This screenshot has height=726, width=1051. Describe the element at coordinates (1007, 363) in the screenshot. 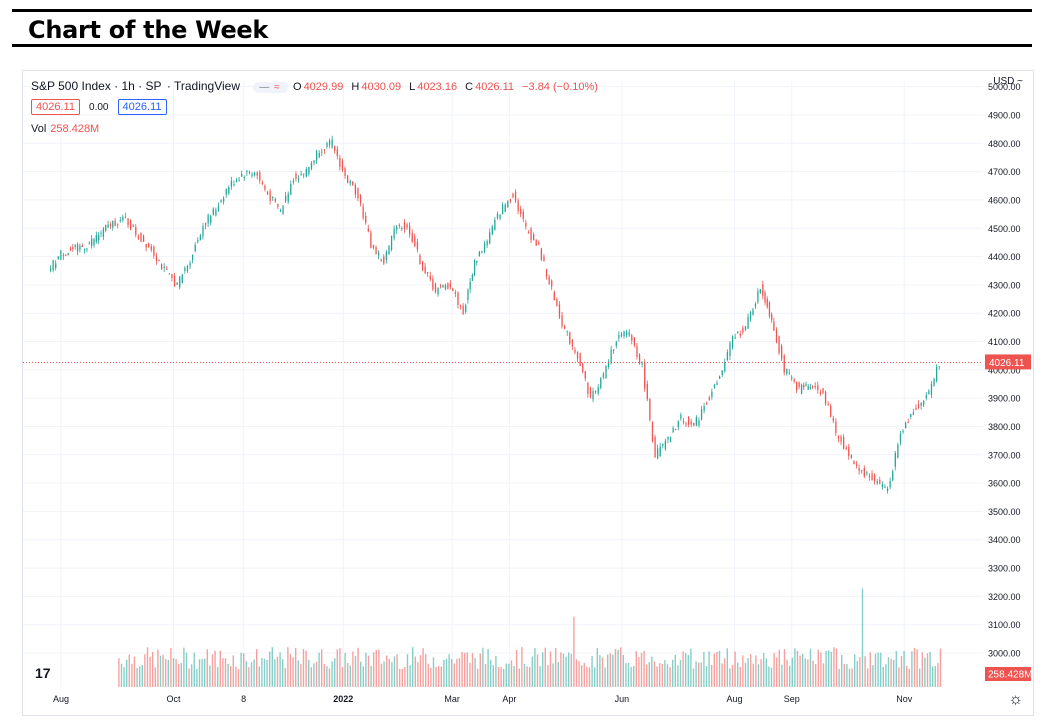

I see `last-price-label: 4026.11` at that location.